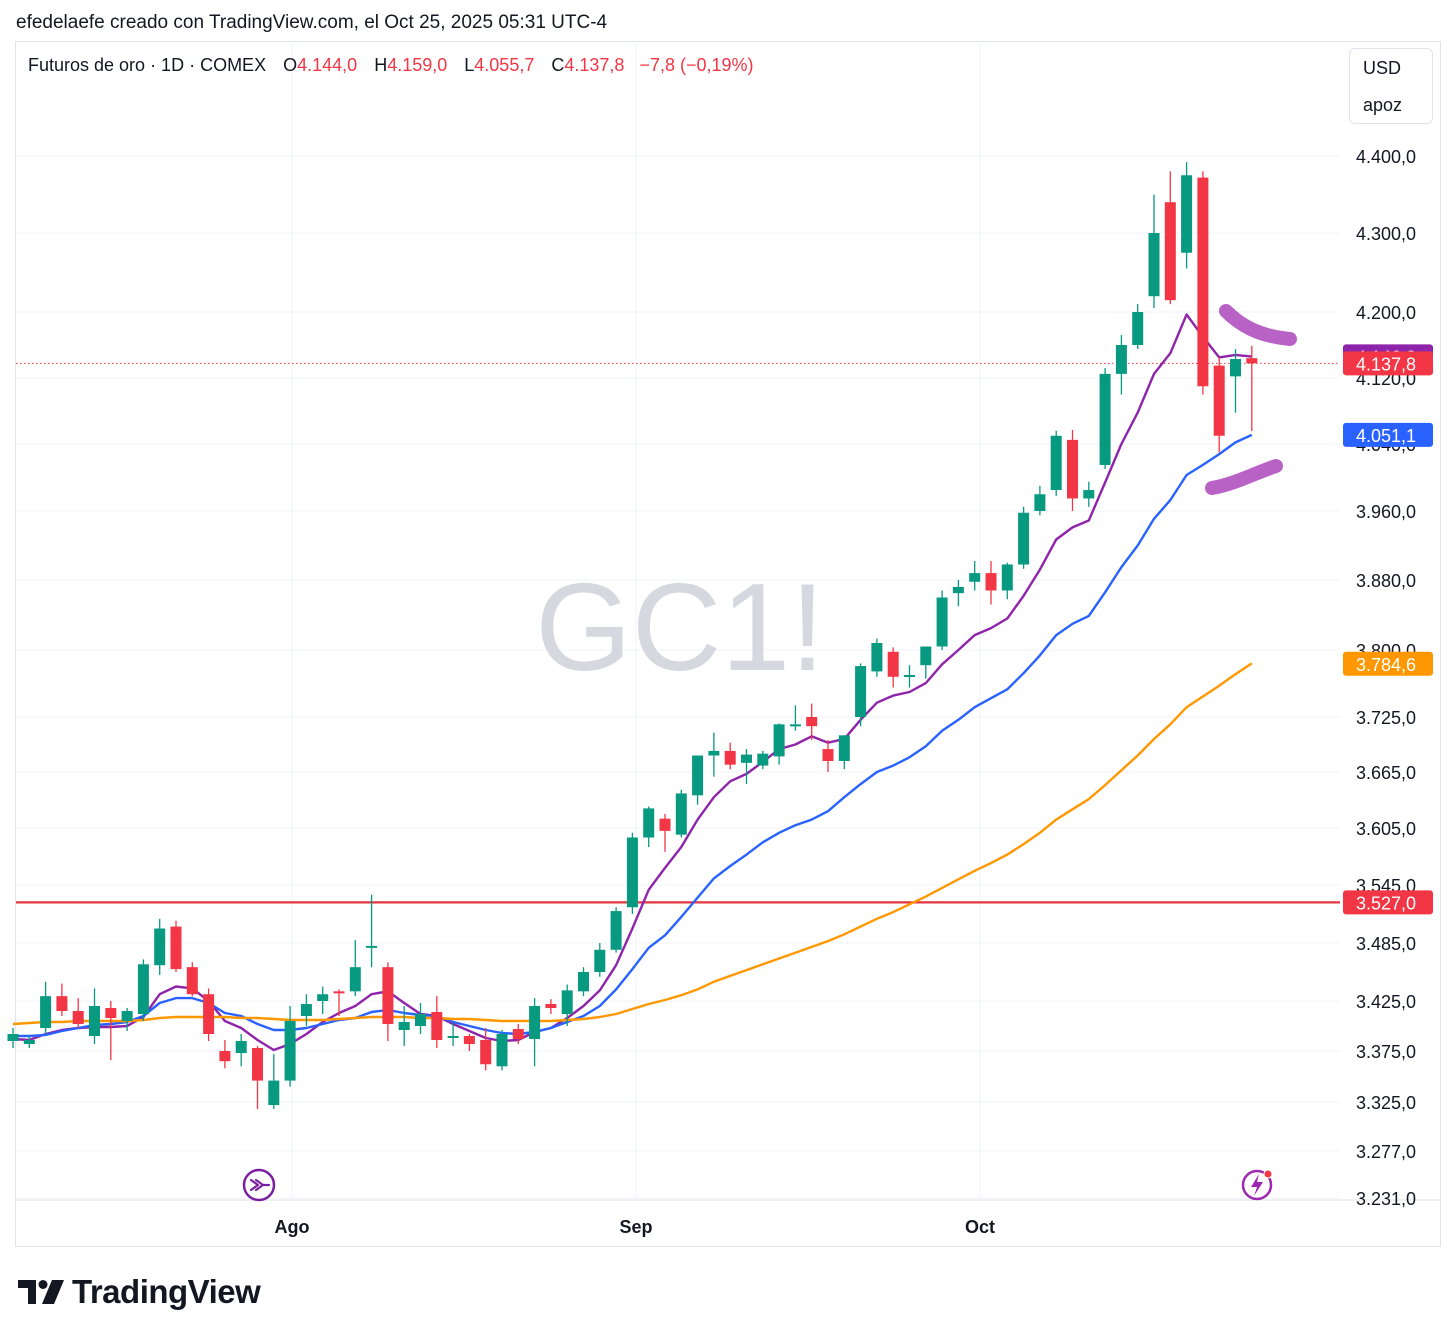 The image size is (1456, 1339). I want to click on tradingview-logo-icon, so click(41, 1292).